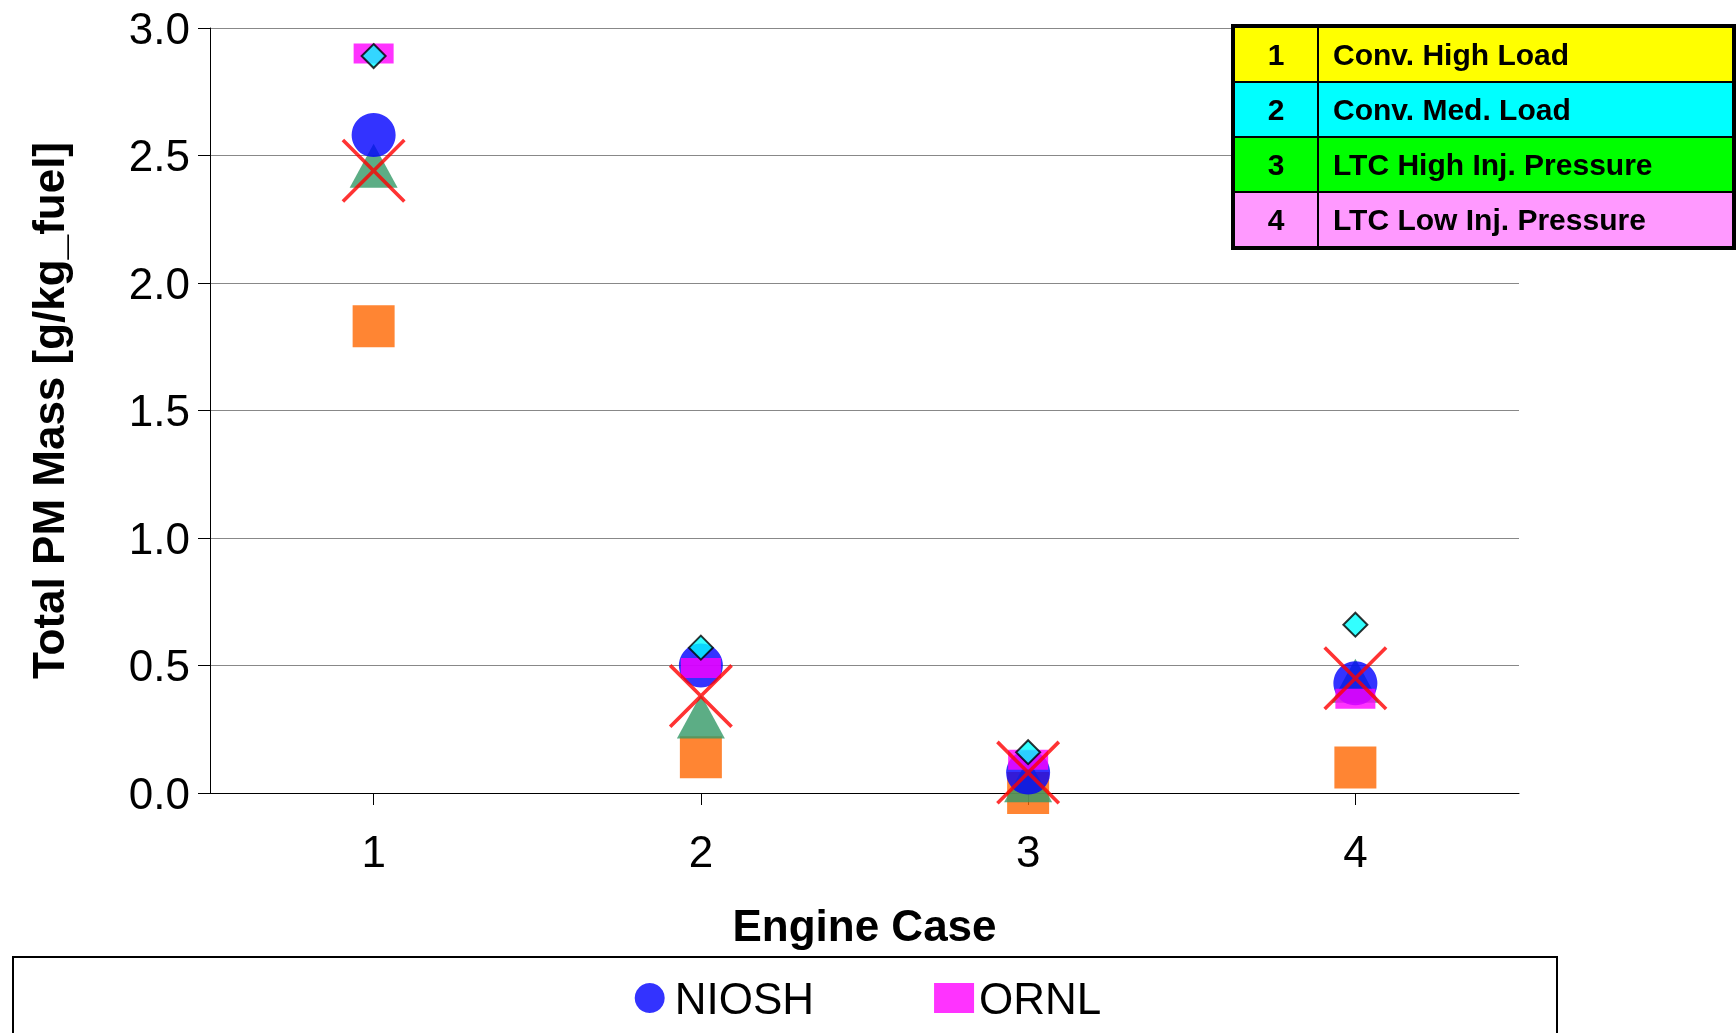 This screenshot has height=1033, width=1736. Describe the element at coordinates (1276, 164) in the screenshot. I see `category-label: 3` at that location.